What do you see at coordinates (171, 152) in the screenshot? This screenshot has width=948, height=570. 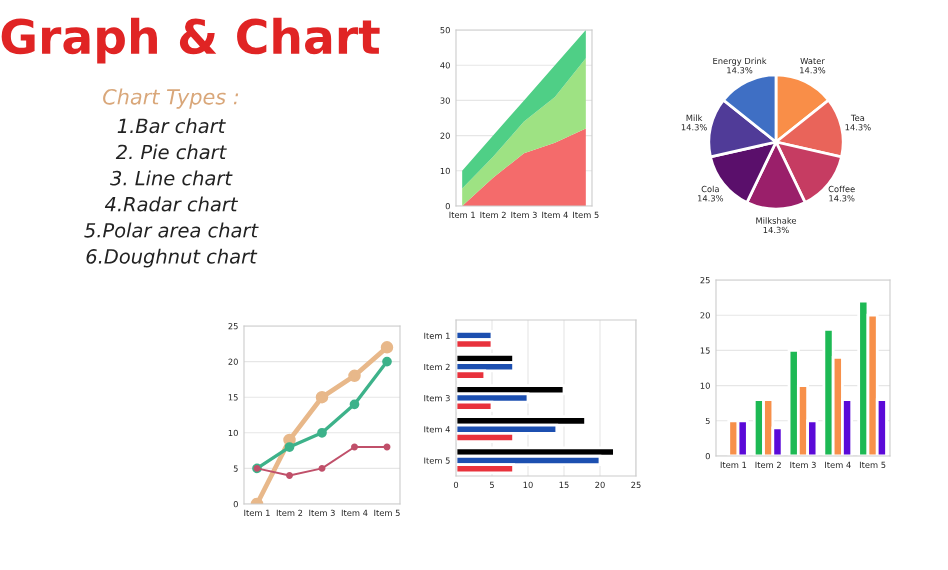 I see `text: 2. Pie chart` at bounding box center [171, 152].